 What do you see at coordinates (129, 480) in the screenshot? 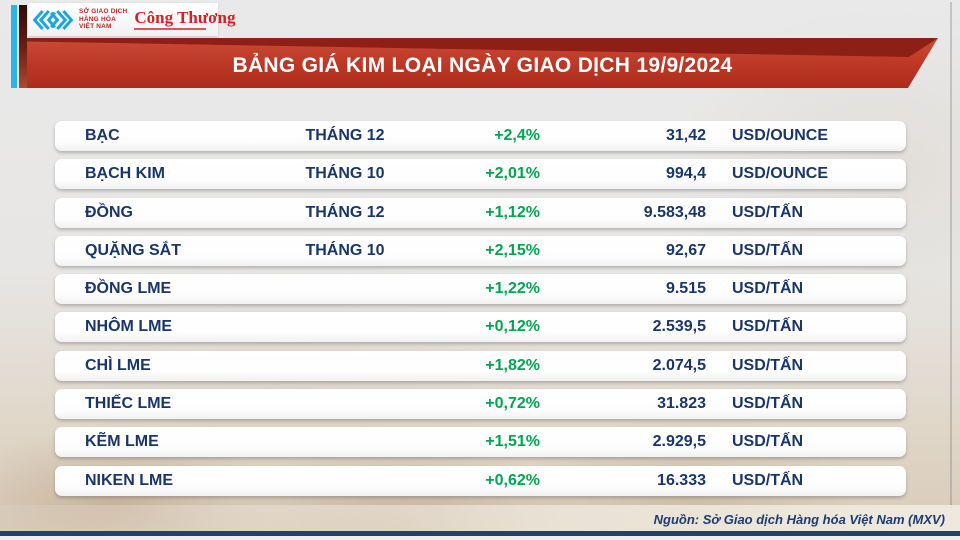
I see `metal-name: NIKEN LME` at bounding box center [129, 480].